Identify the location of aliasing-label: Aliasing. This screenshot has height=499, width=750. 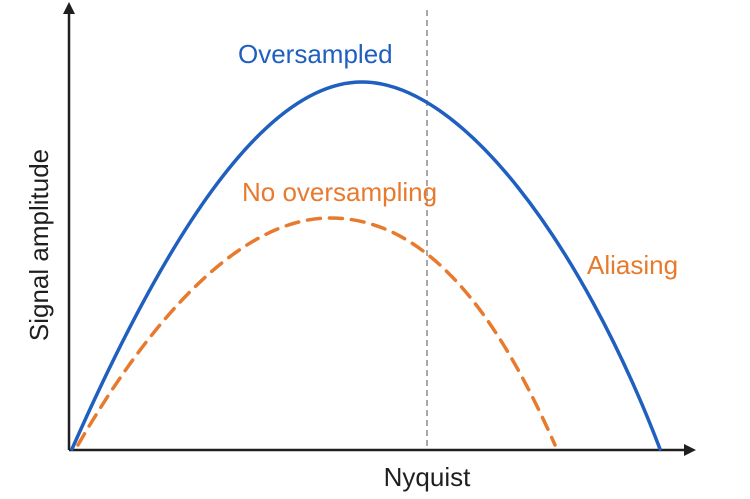
(632, 265).